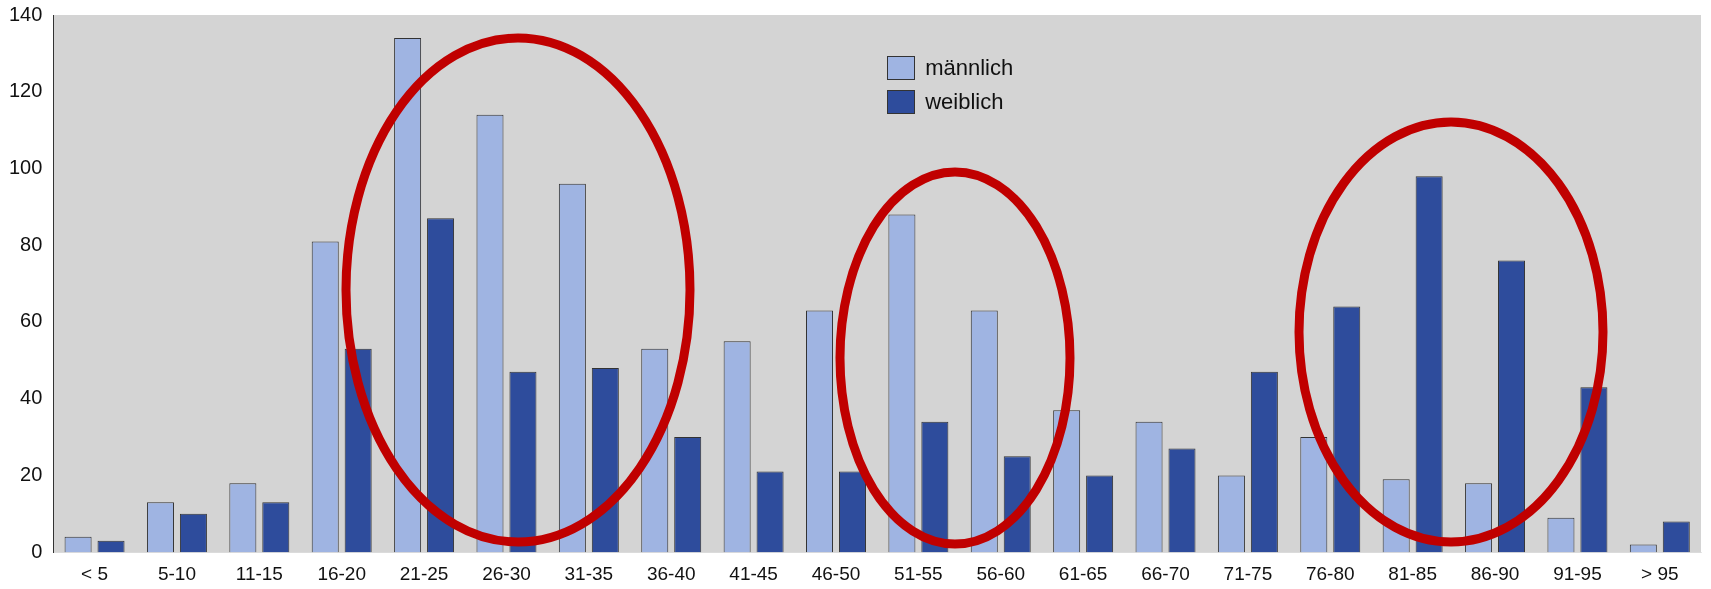  Describe the element at coordinates (424, 573) in the screenshot. I see `x-tick-label: 21-25` at that location.